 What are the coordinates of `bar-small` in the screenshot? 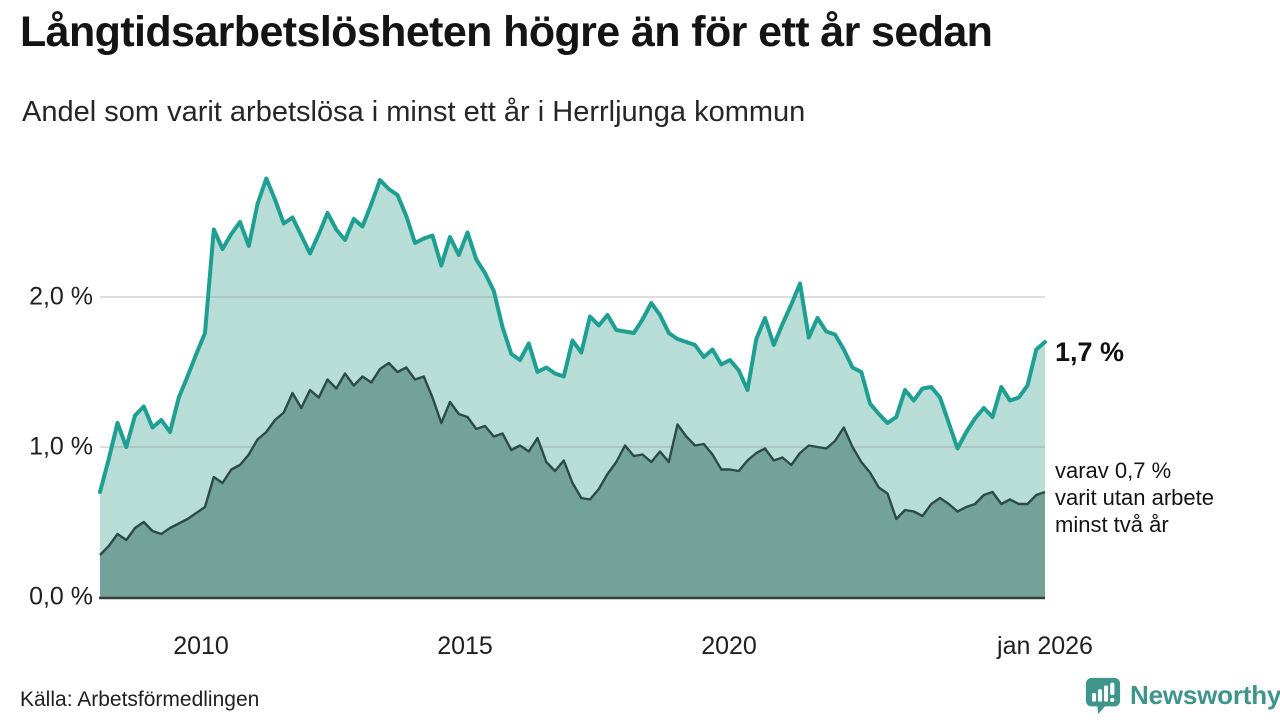 It's located at (1094, 697).